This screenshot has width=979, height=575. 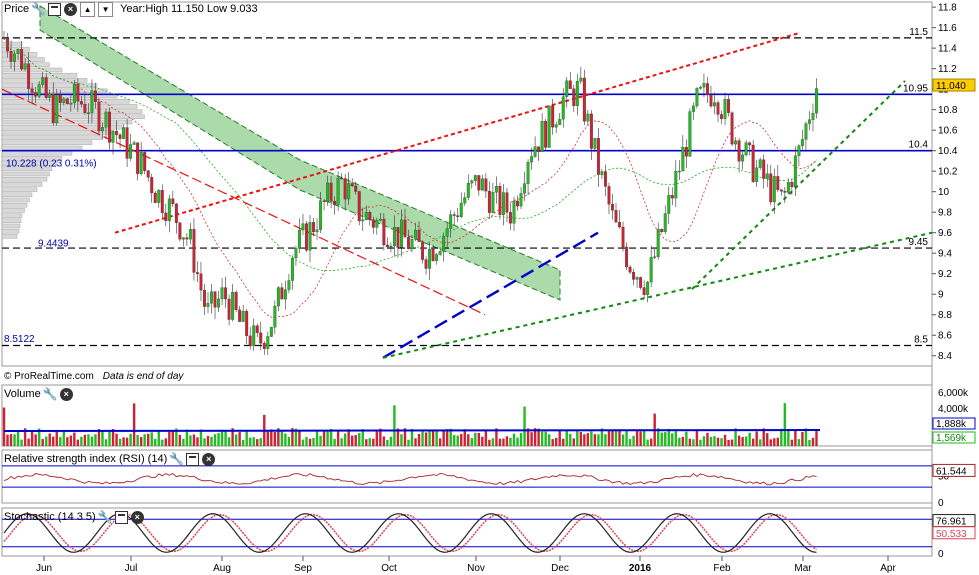 I want to click on y-tick-label: 11.6, so click(x=947, y=28).